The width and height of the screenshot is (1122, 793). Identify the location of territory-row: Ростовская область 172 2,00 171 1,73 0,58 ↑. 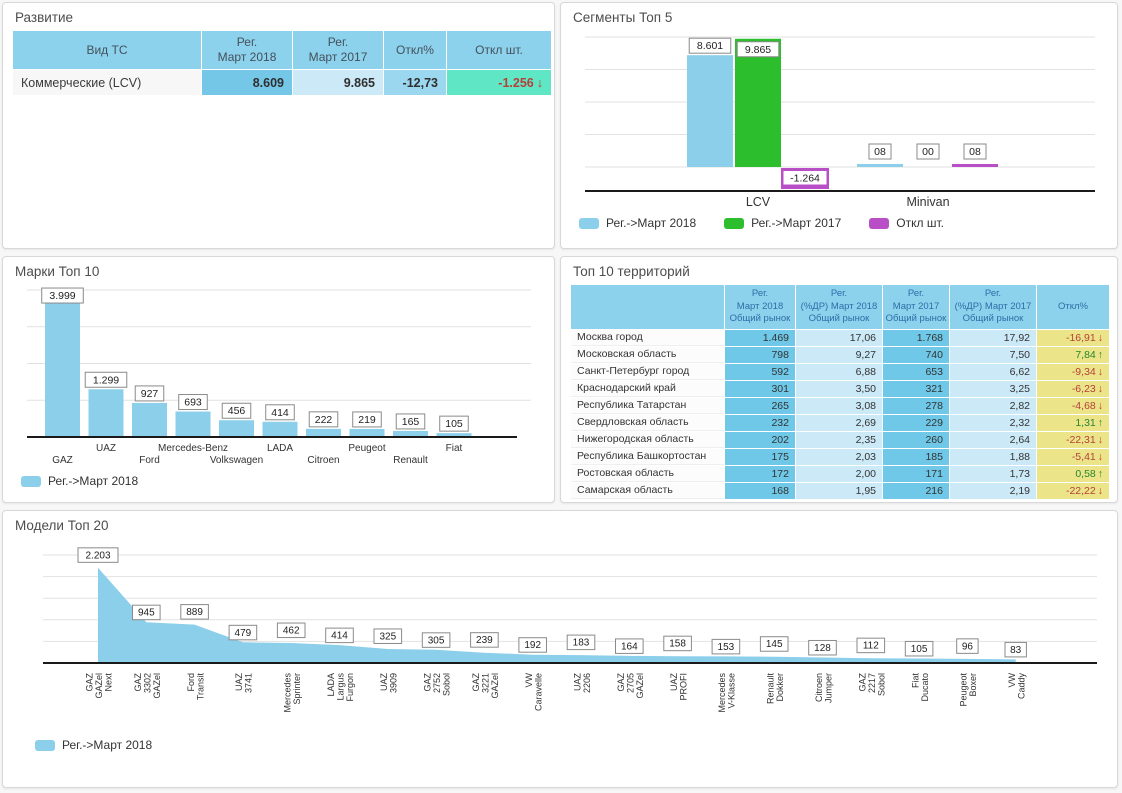
(840, 473).